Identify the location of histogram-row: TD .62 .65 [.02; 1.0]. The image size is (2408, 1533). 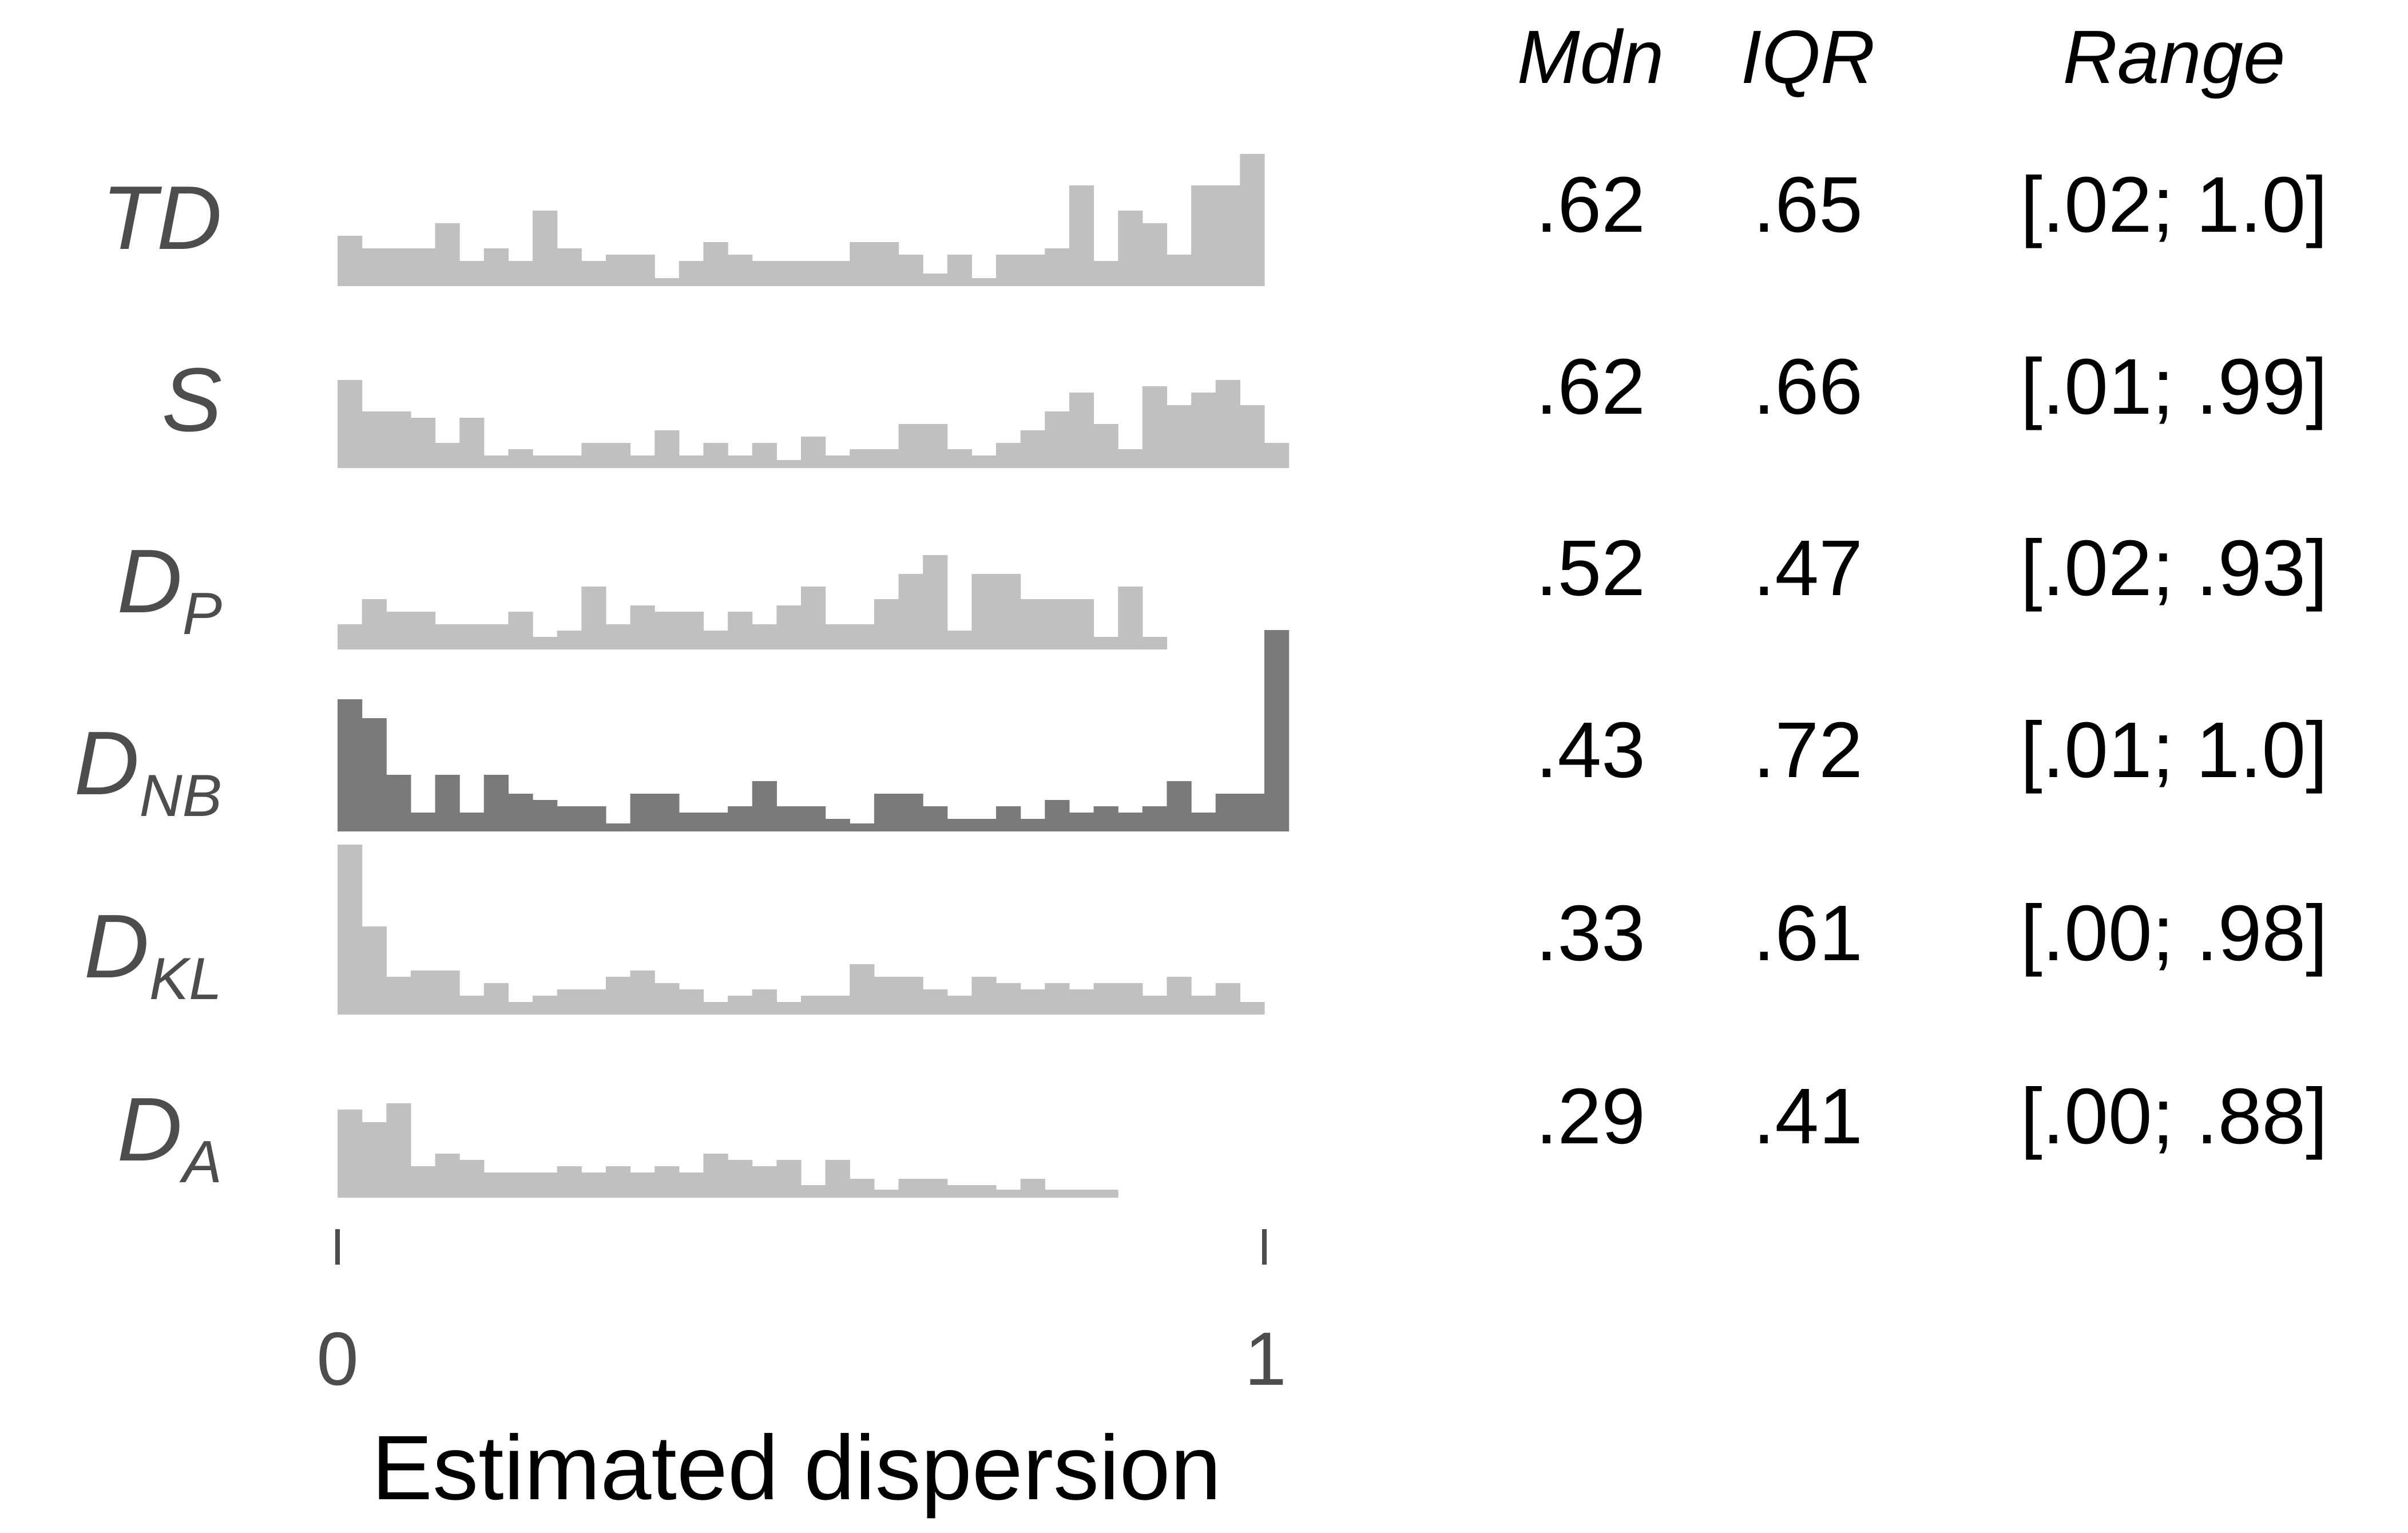
(1214, 220).